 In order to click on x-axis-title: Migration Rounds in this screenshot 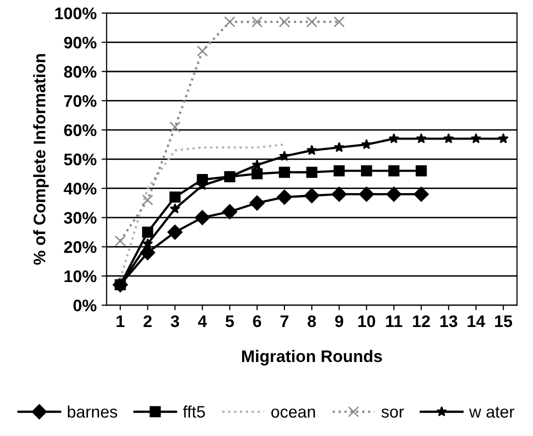, I will do `click(312, 358)`.